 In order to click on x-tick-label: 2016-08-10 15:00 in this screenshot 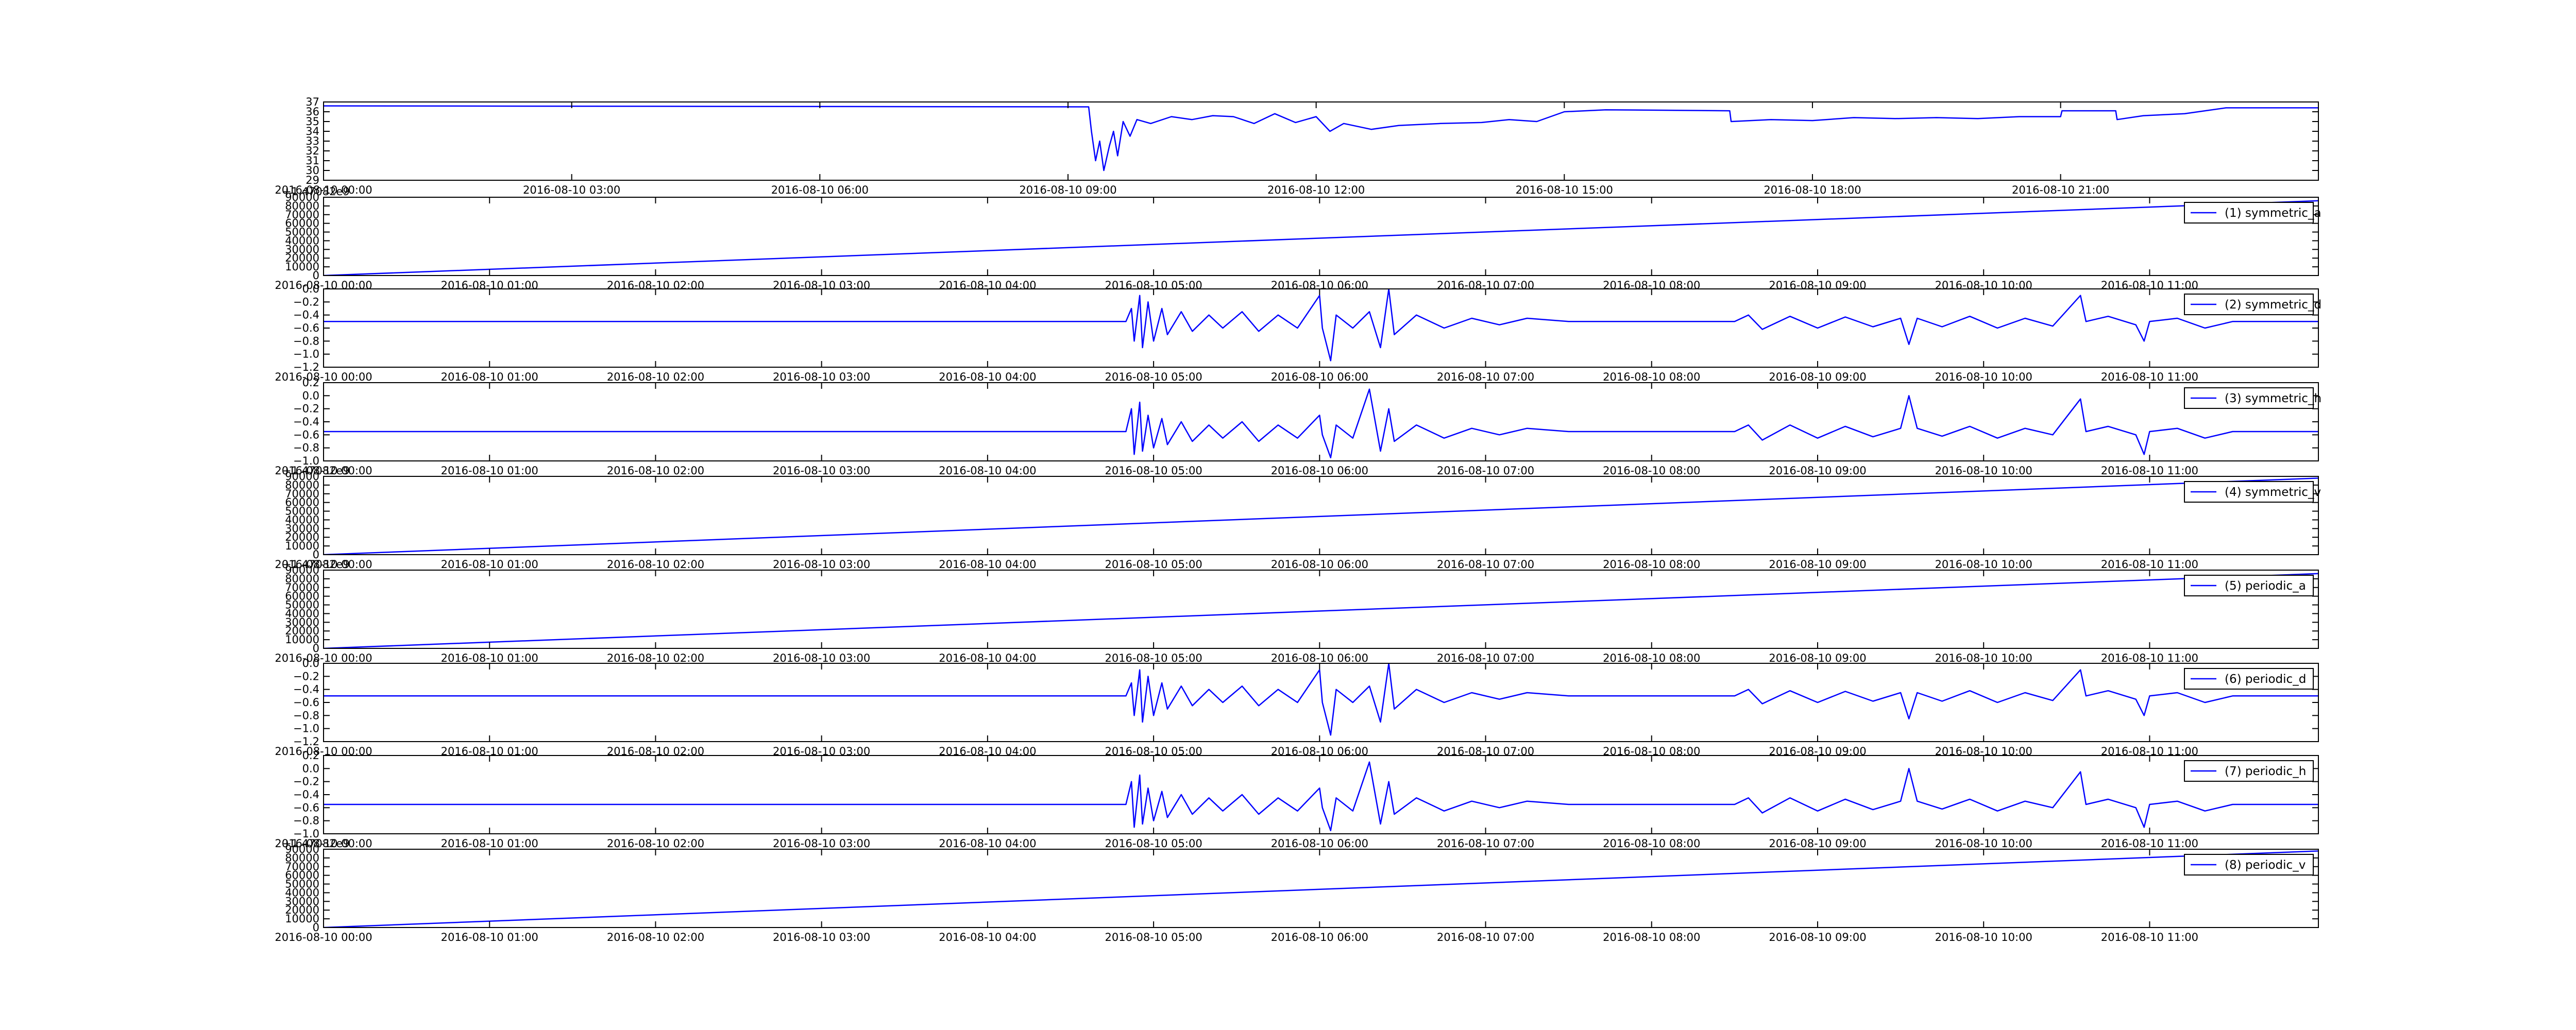, I will do `click(1564, 190)`.